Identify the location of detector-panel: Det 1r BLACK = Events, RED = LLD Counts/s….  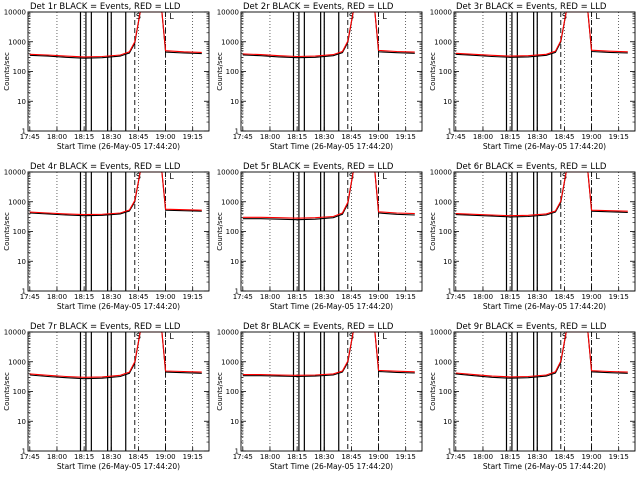
(106, 76).